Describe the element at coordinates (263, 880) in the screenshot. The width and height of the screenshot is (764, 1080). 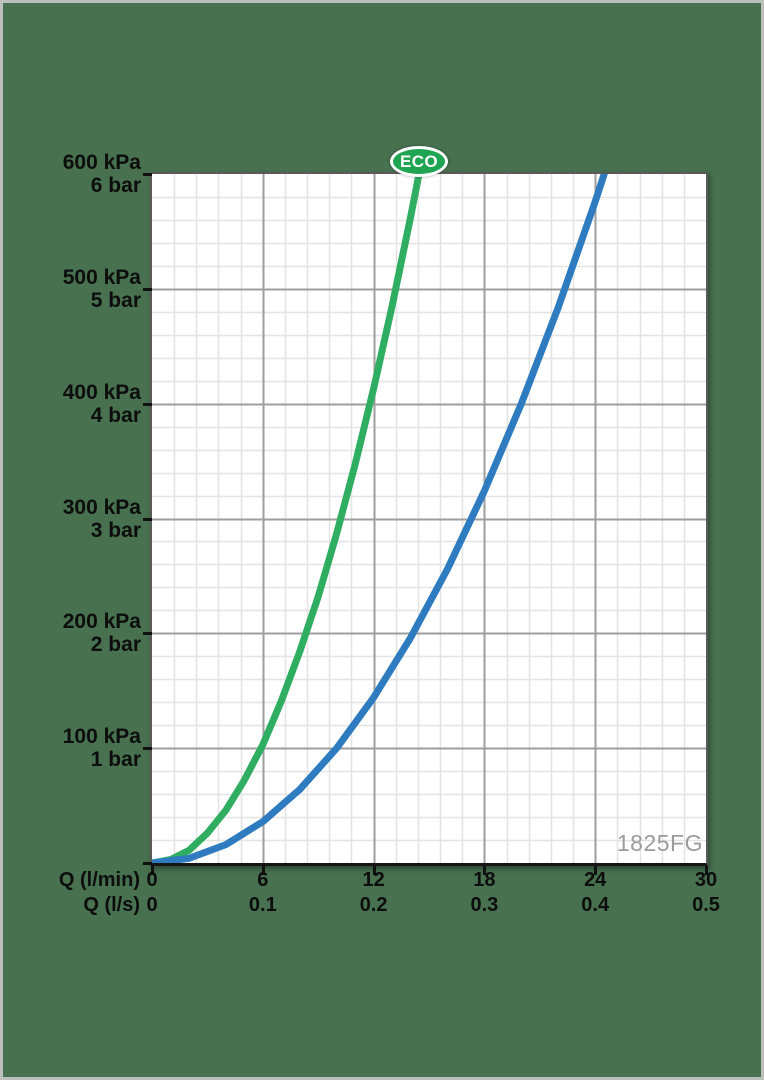
I see `x-tick-label-lmin: 6` at that location.